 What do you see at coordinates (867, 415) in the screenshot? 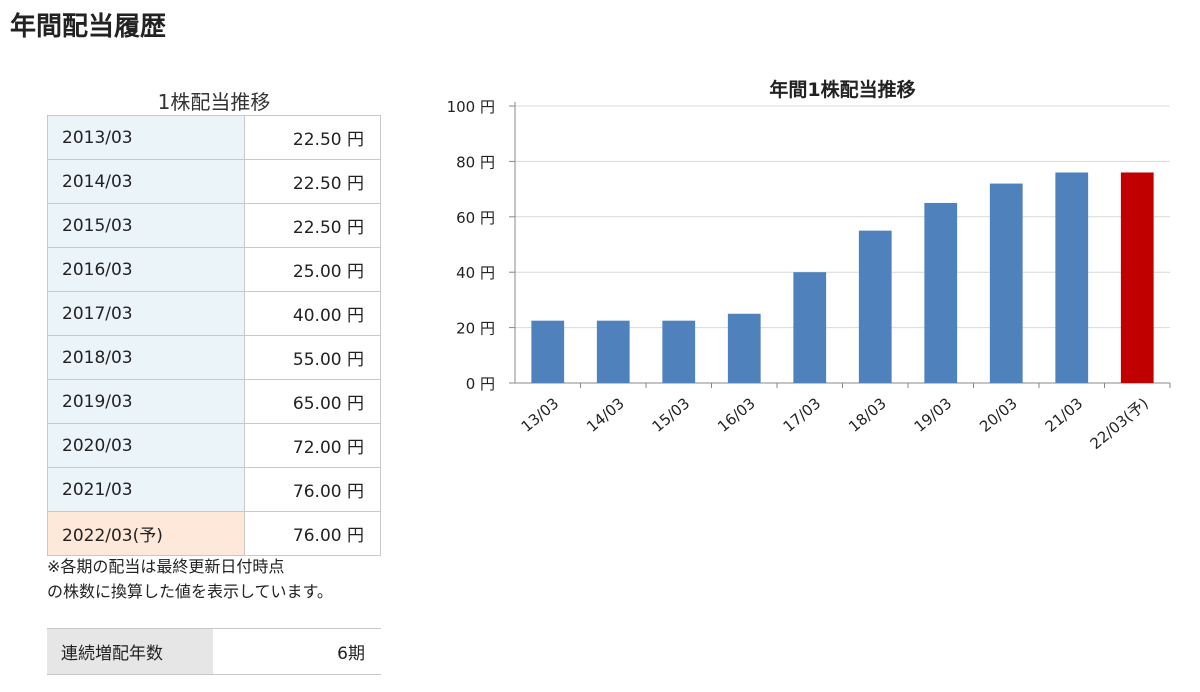
I see `x-tick-label: 18/03` at bounding box center [867, 415].